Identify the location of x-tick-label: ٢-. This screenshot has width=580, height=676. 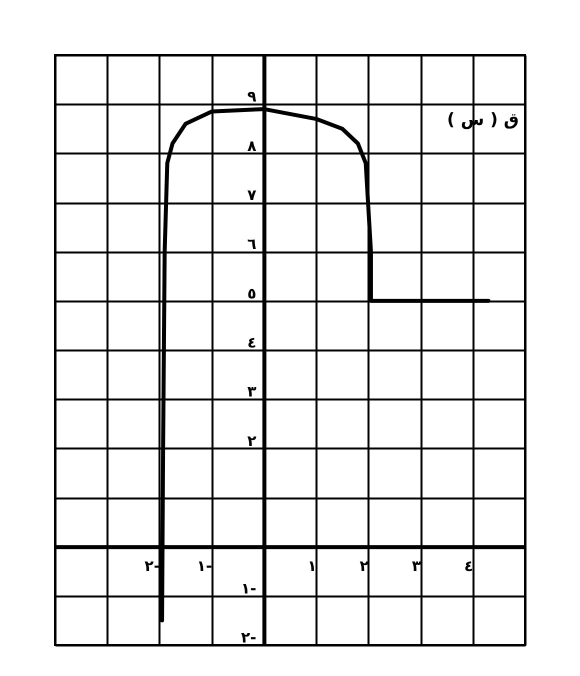
(152, 566).